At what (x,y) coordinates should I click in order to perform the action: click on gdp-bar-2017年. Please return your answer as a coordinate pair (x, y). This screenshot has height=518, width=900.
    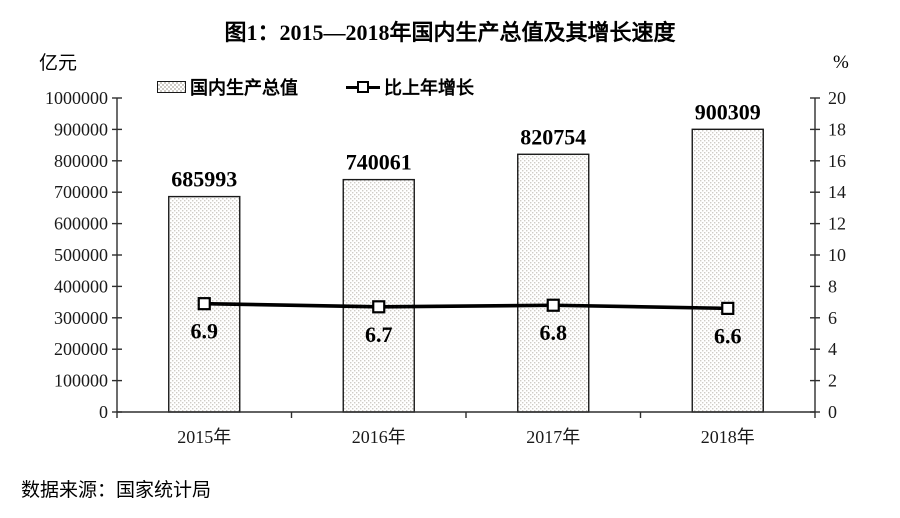
    Looking at the image, I should click on (553, 283).